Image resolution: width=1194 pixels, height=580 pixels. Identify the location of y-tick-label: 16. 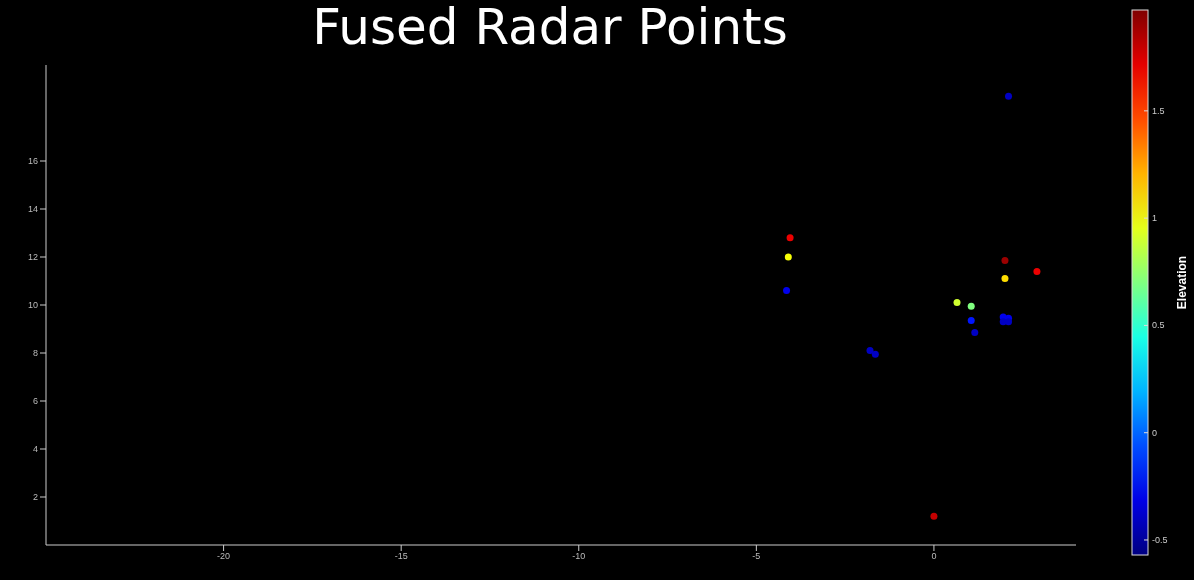
(32, 161).